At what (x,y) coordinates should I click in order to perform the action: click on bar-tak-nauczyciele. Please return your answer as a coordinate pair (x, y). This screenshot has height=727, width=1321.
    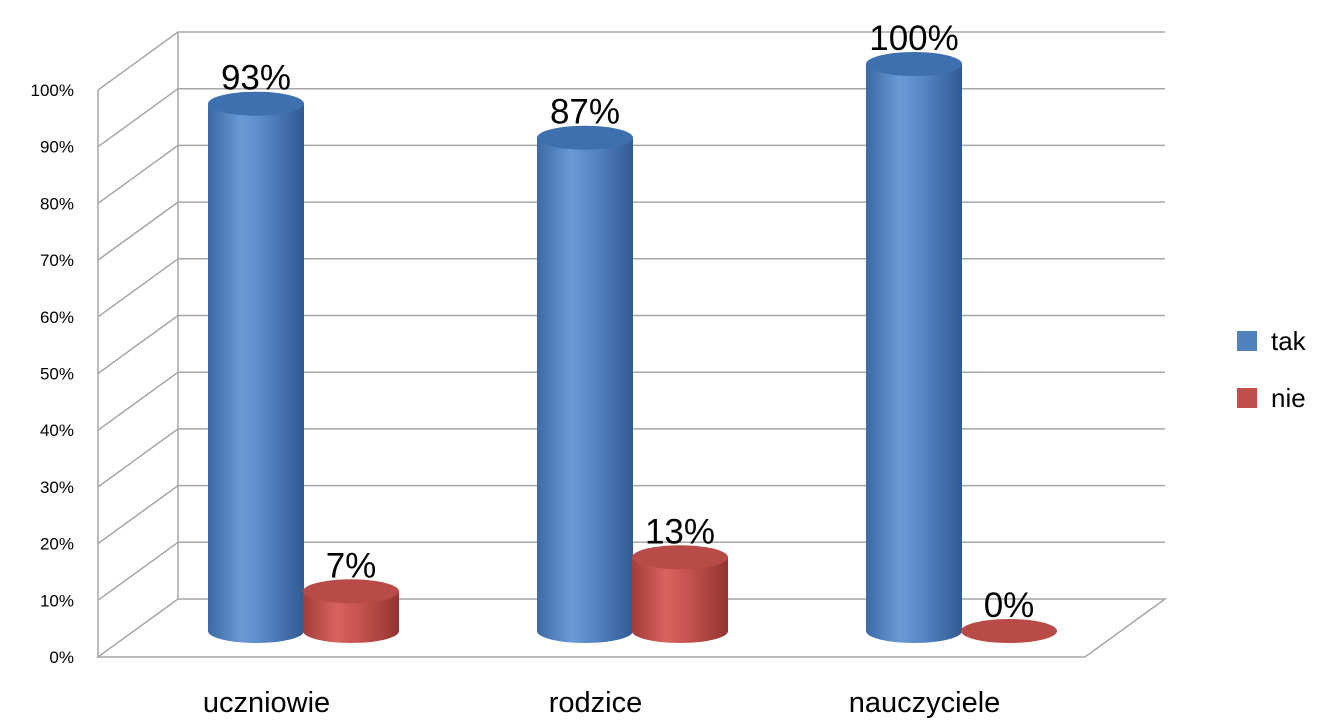
    Looking at the image, I should click on (914, 353).